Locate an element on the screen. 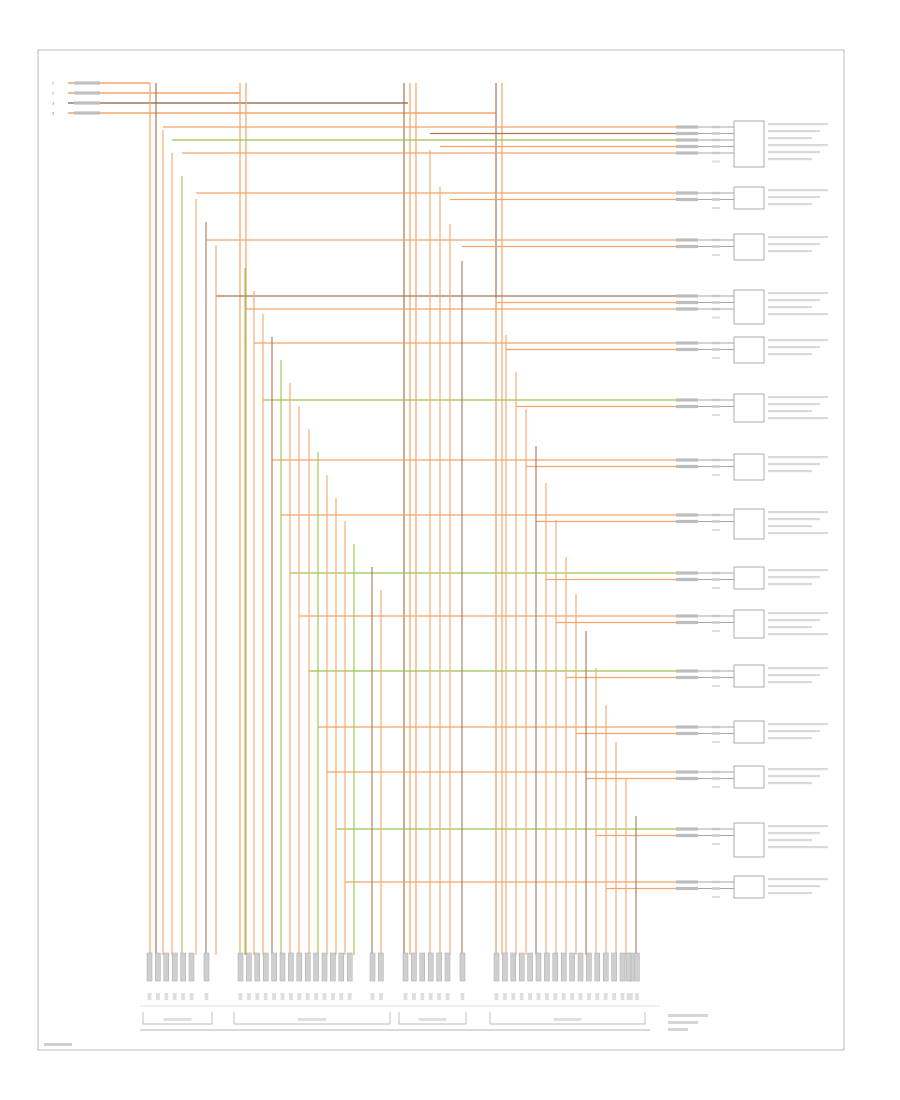 This screenshot has height=1100, width=900. connector-block is located at coordinates (376, 999).